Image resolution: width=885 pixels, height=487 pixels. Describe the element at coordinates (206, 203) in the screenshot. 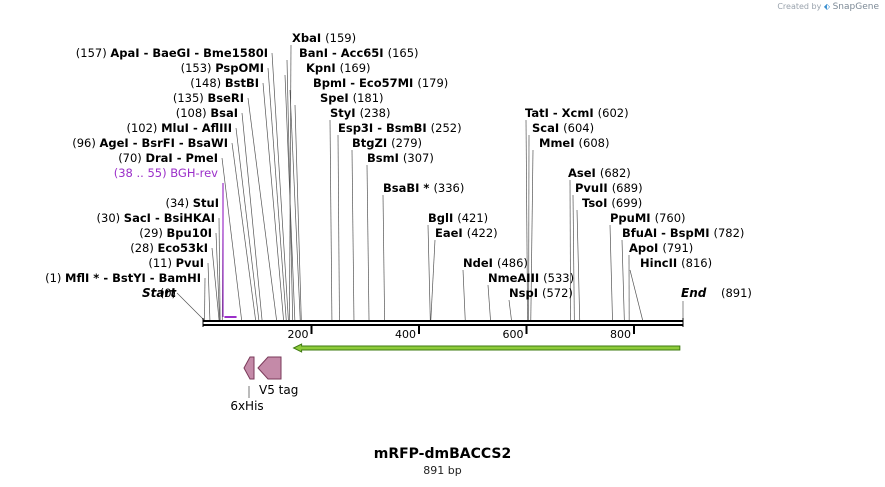

I see `enzyme-name: StuI` at that location.